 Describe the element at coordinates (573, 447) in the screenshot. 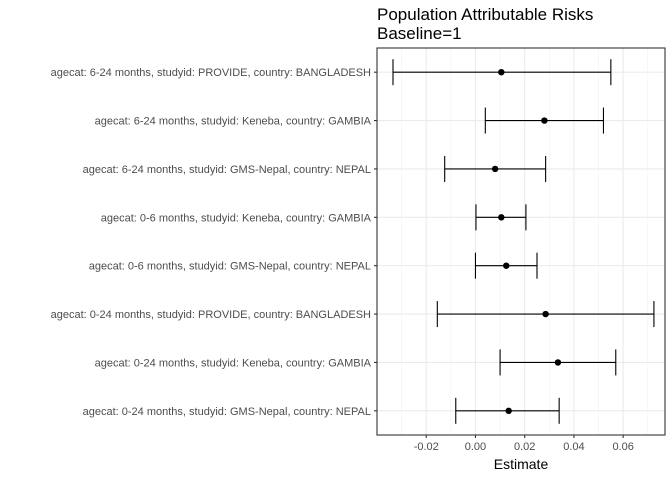

I see `x-tick-label: 0.04` at that location.